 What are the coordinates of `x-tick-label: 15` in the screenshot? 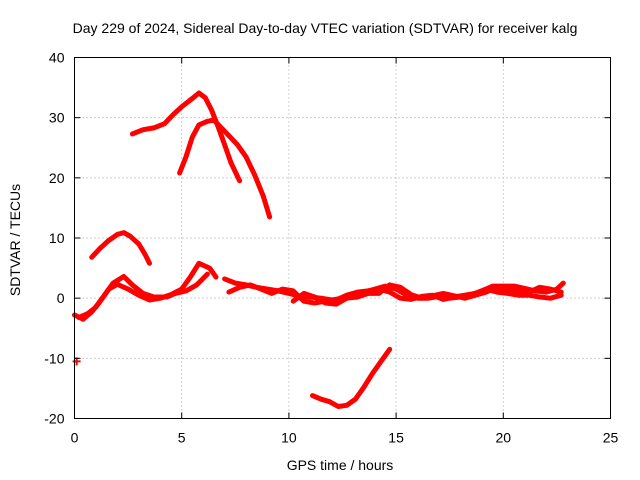 It's located at (396, 438).